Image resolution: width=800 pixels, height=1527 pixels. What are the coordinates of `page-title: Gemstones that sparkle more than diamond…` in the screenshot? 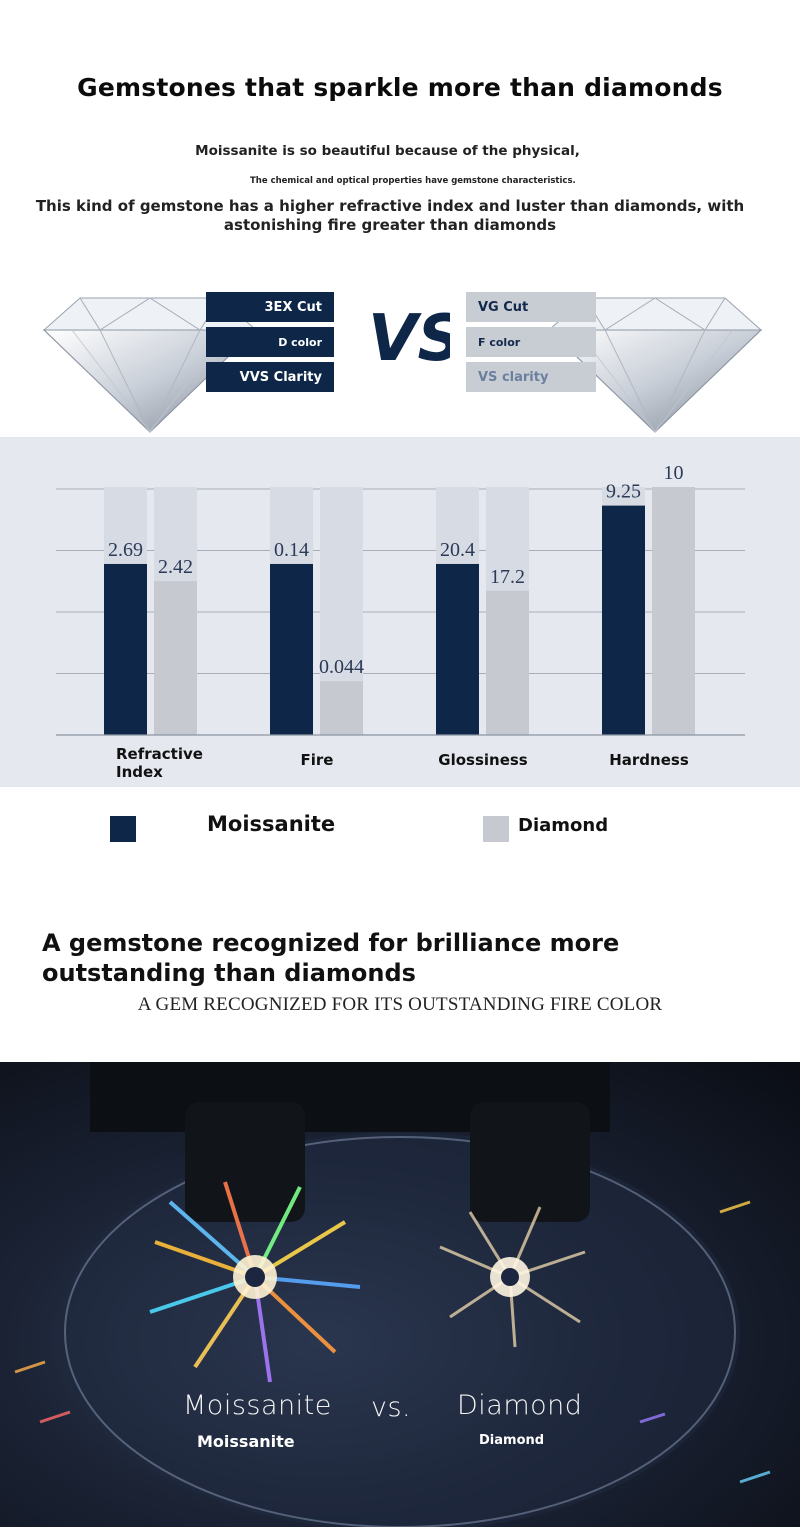 It's located at (400, 87).